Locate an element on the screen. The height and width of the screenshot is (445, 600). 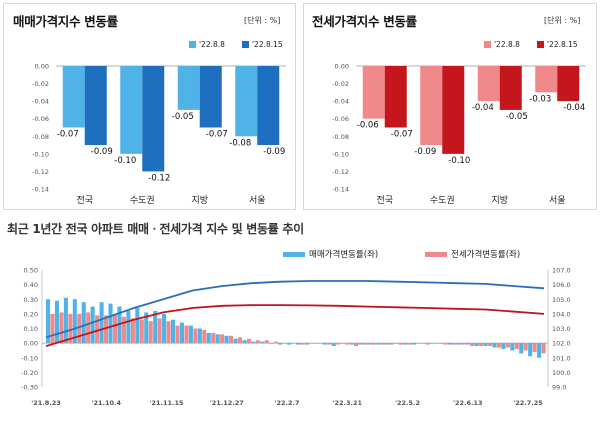
sale-category-label: 전국 is located at coordinates (84, 200).